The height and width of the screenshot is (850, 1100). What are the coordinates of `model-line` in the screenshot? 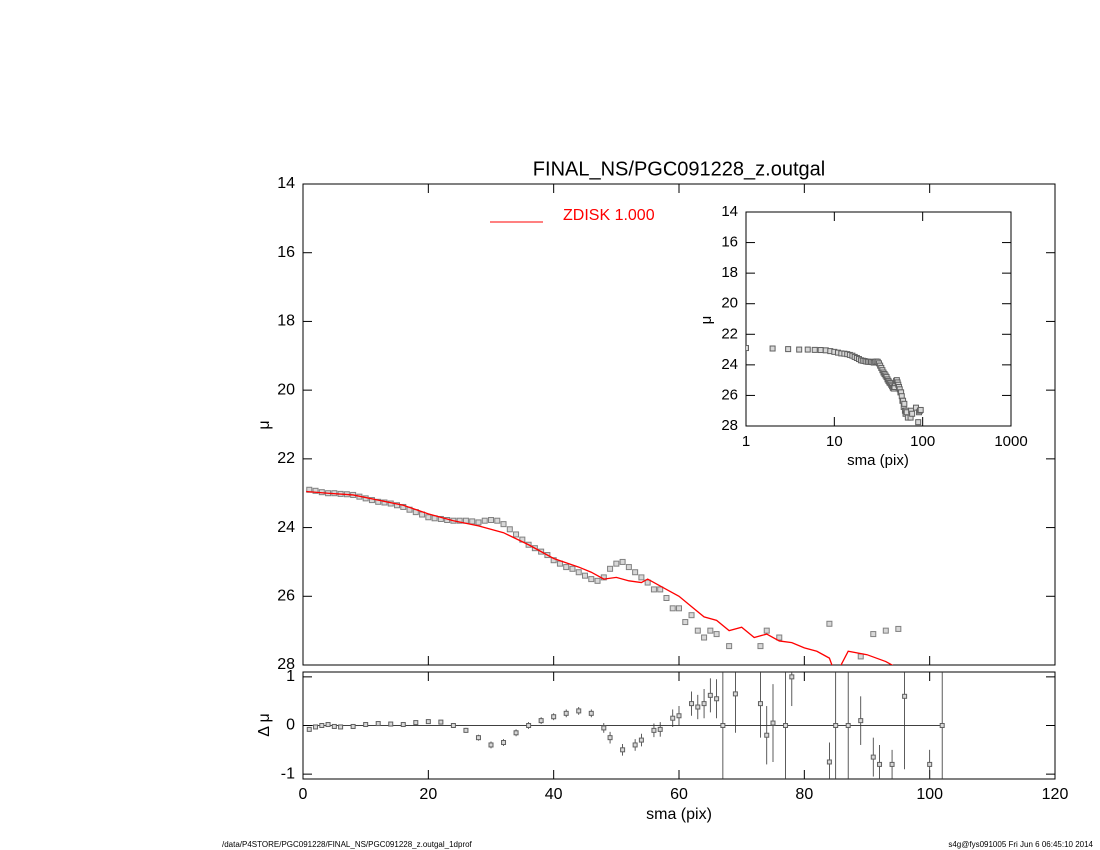 It's located at (600, 577).